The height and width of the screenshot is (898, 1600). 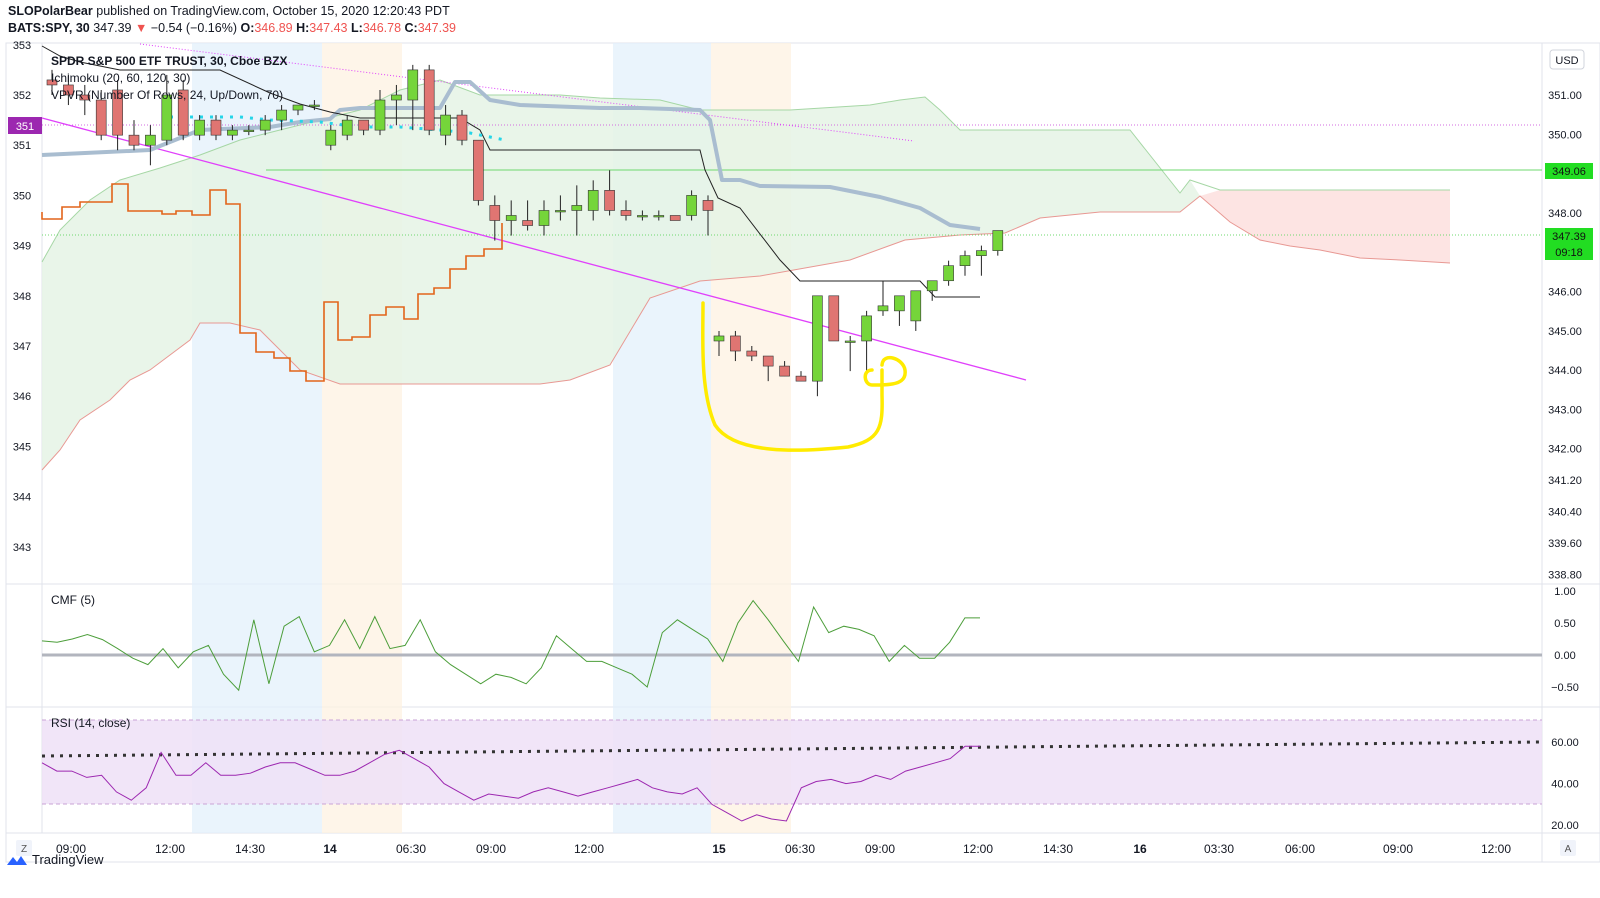 What do you see at coordinates (1565, 450) in the screenshot?
I see `right-price-tick: 342.00` at bounding box center [1565, 450].